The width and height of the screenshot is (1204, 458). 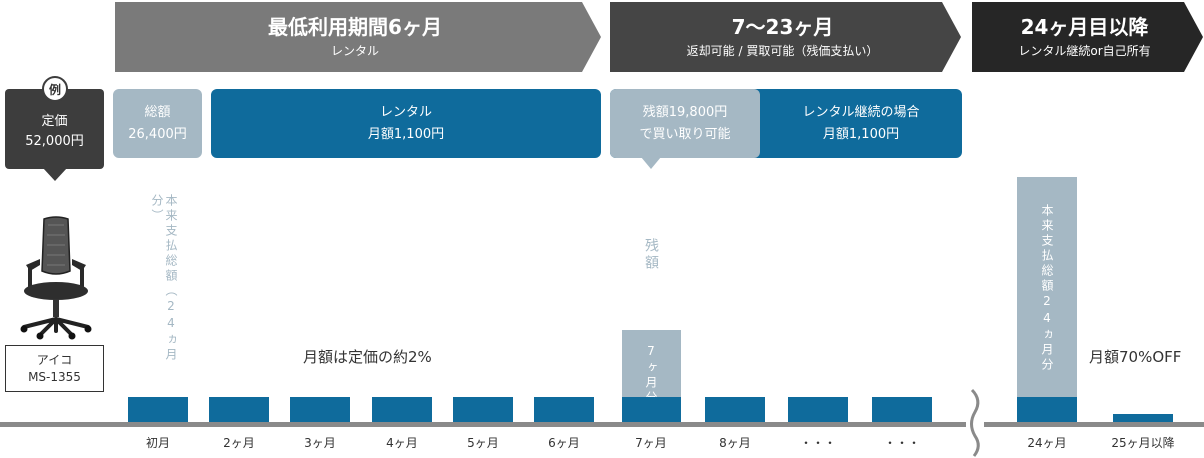 I want to click on total-box-label: 総額, so click(x=157, y=112).